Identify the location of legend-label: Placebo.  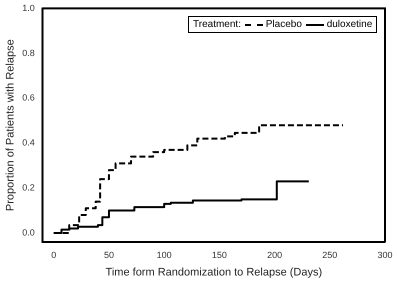
(284, 24).